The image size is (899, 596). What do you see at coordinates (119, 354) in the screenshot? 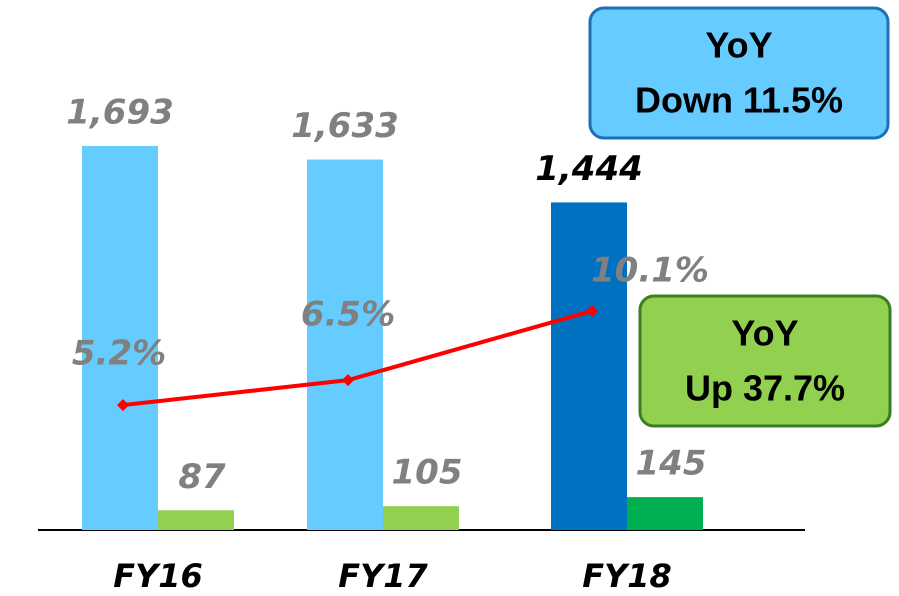
I see `data-label: 5.2%` at bounding box center [119, 354].